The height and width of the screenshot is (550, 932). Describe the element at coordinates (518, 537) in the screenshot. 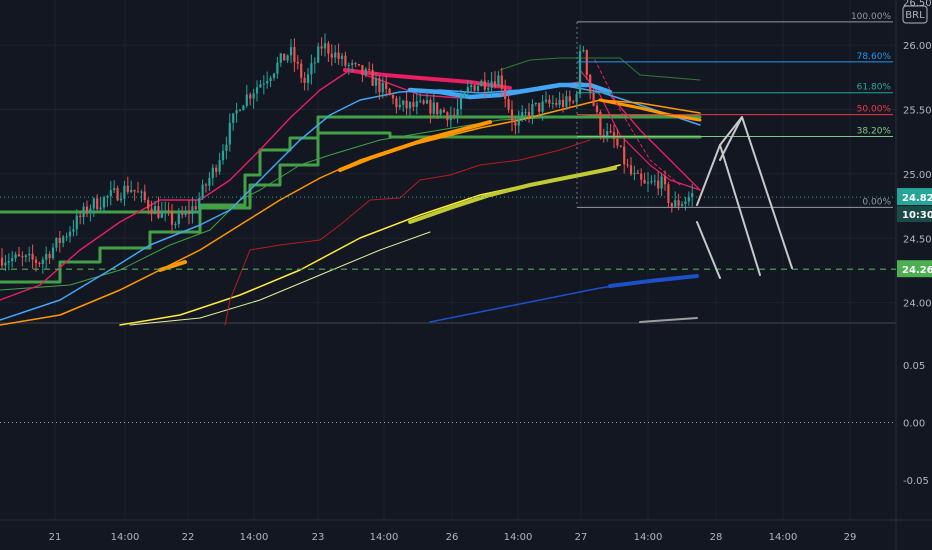

I see `time-tick-7: 14:00` at that location.